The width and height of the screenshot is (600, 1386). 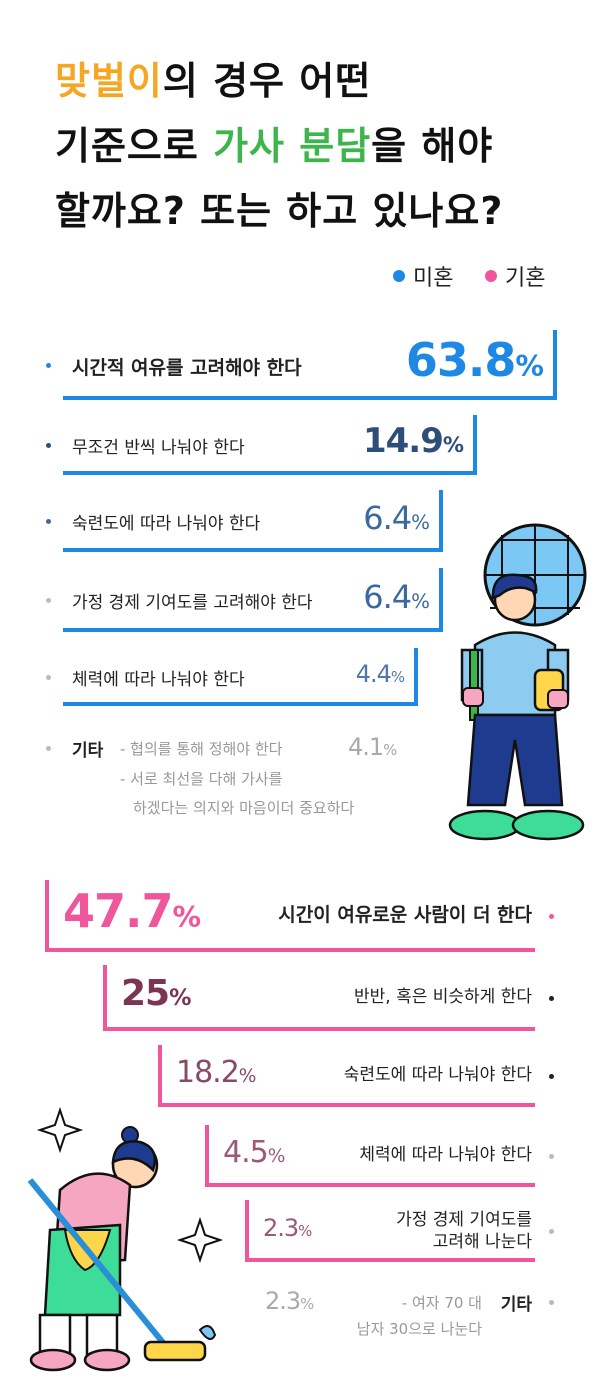 I want to click on item-value: 18.2%, so click(x=216, y=1072).